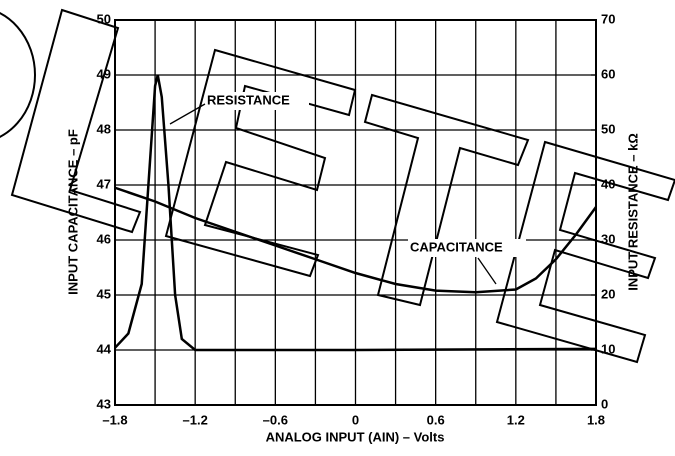 Image resolution: width=675 pixels, height=456 pixels. What do you see at coordinates (275, 419) in the screenshot?
I see `x-tick-label: –0.6` at bounding box center [275, 419].